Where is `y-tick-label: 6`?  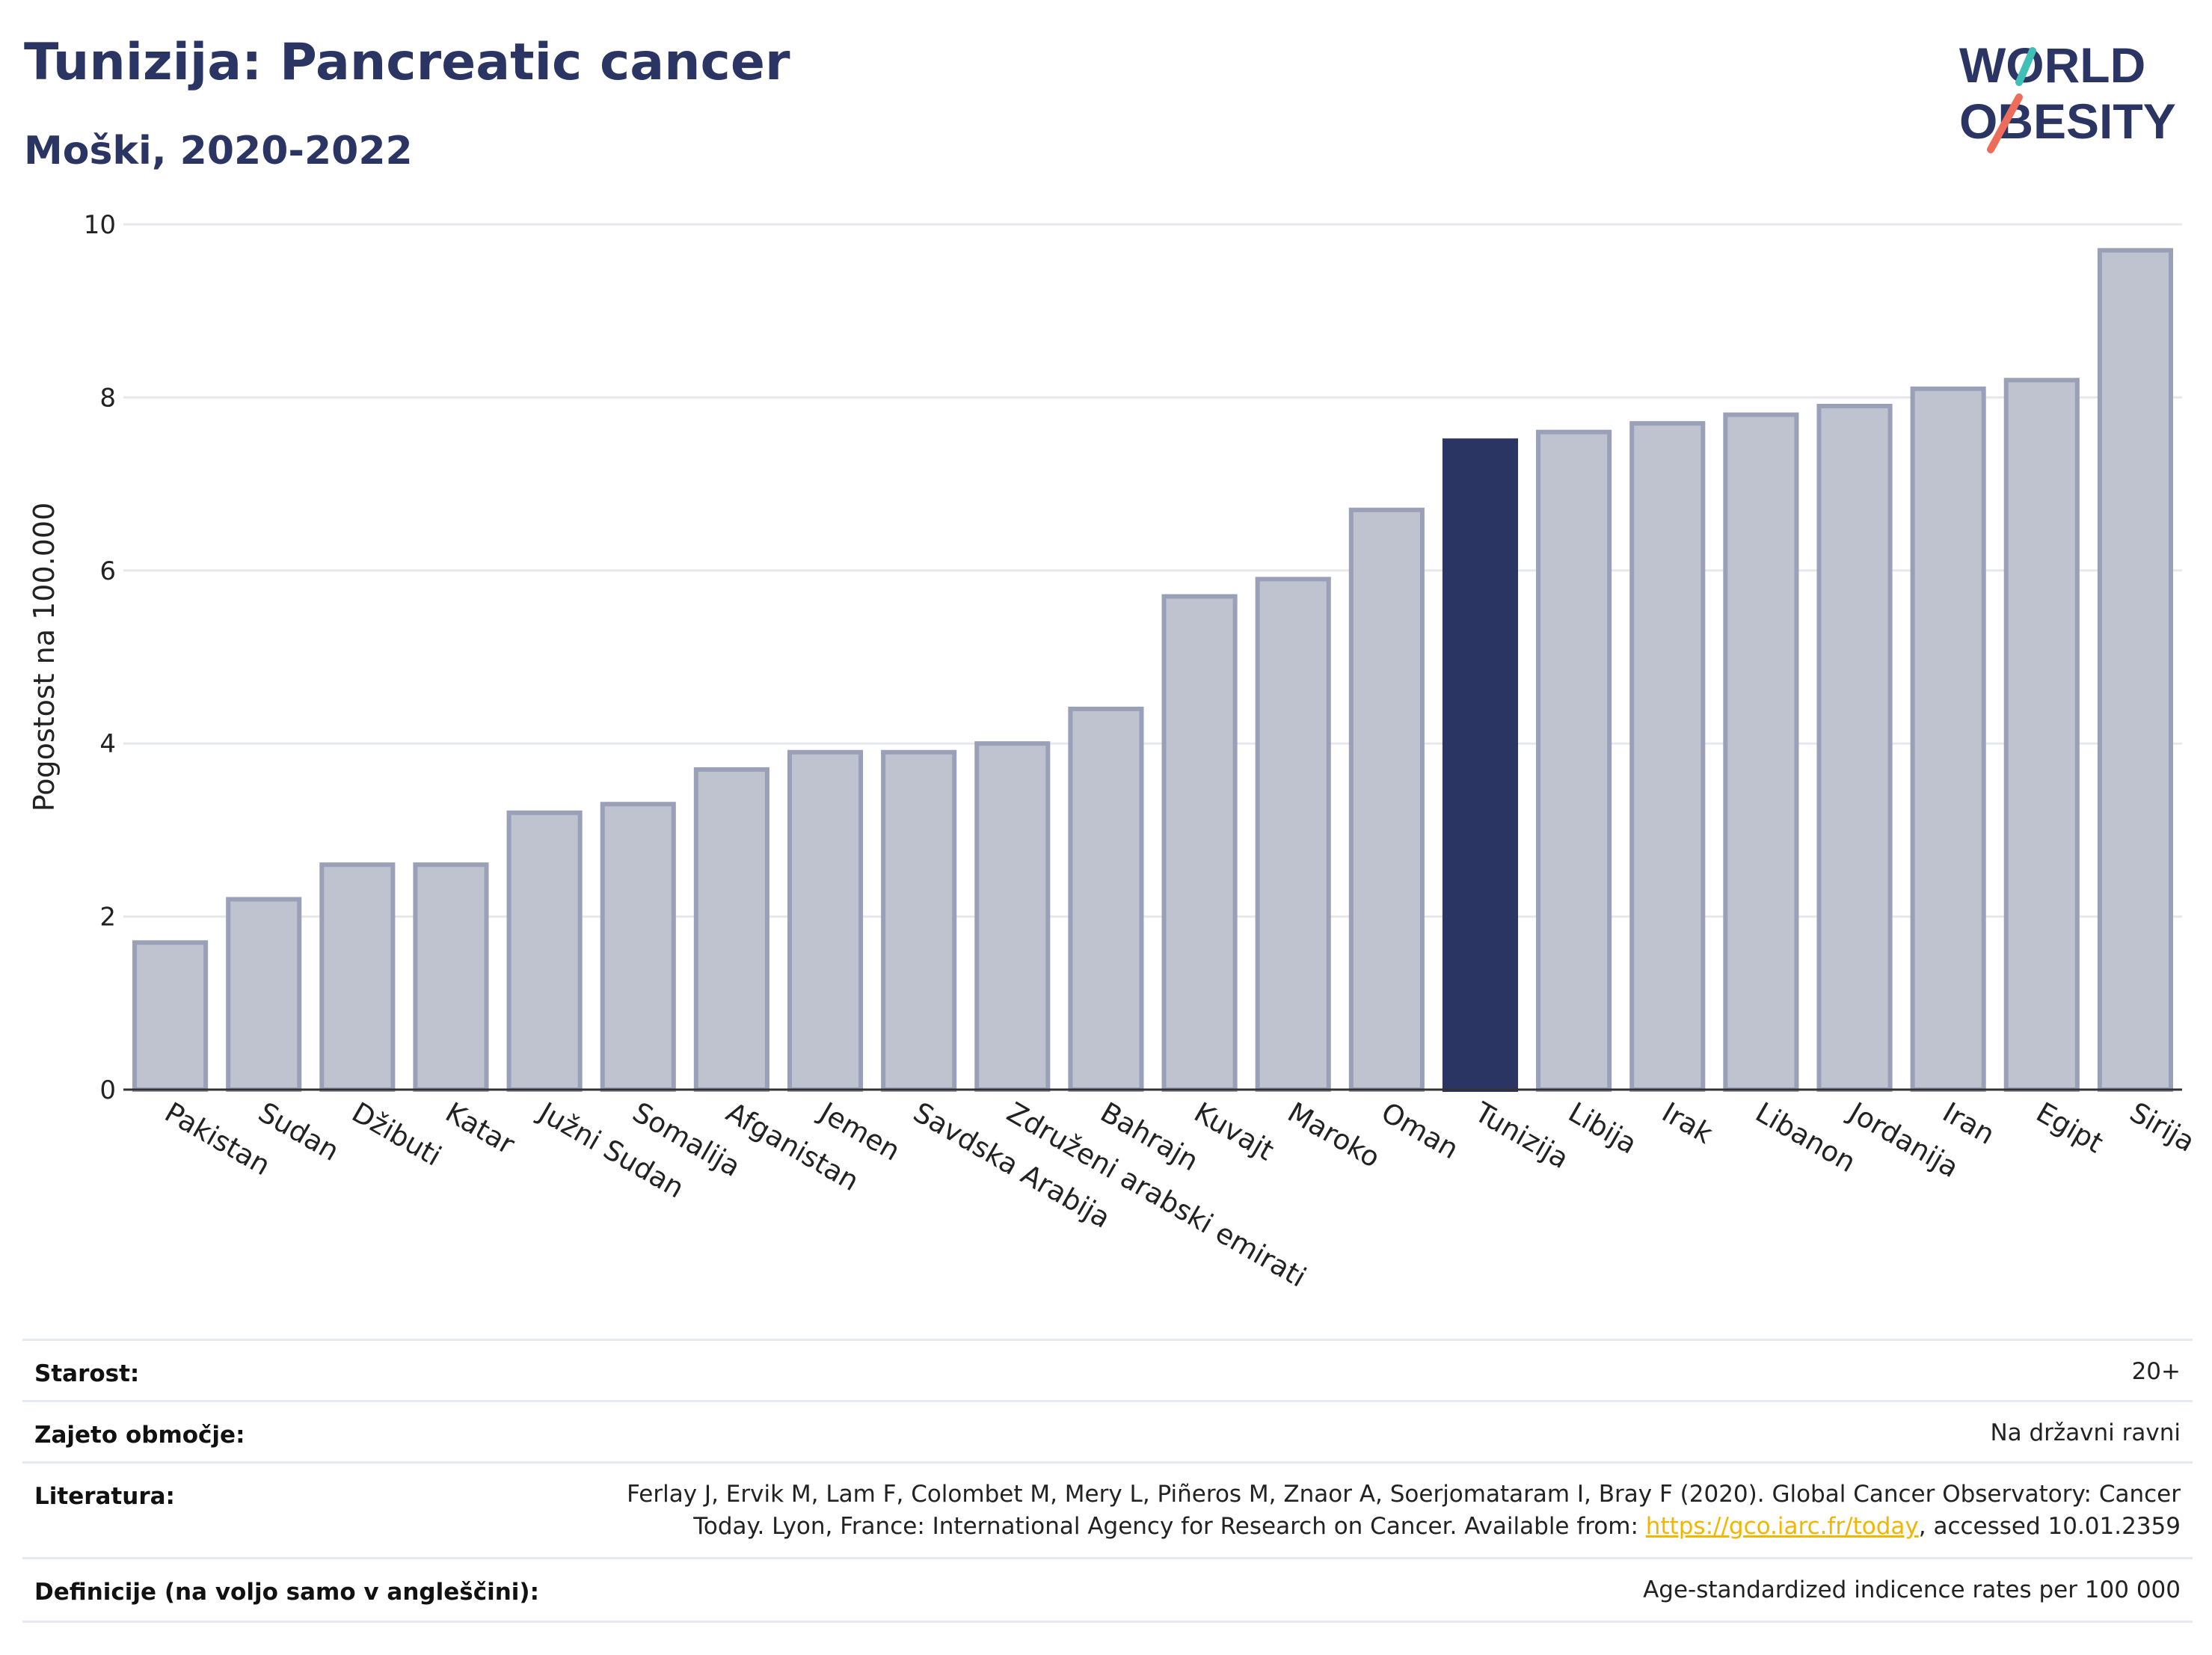 y-tick-label: 6 is located at coordinates (107, 571).